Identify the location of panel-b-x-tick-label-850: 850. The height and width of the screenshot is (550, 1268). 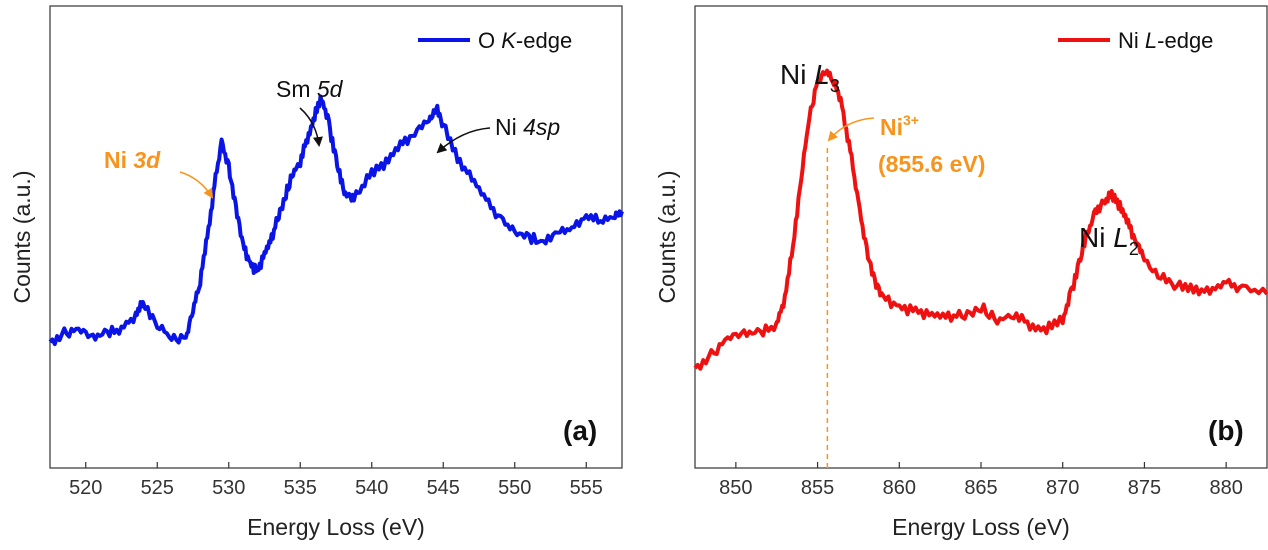
(735, 488).